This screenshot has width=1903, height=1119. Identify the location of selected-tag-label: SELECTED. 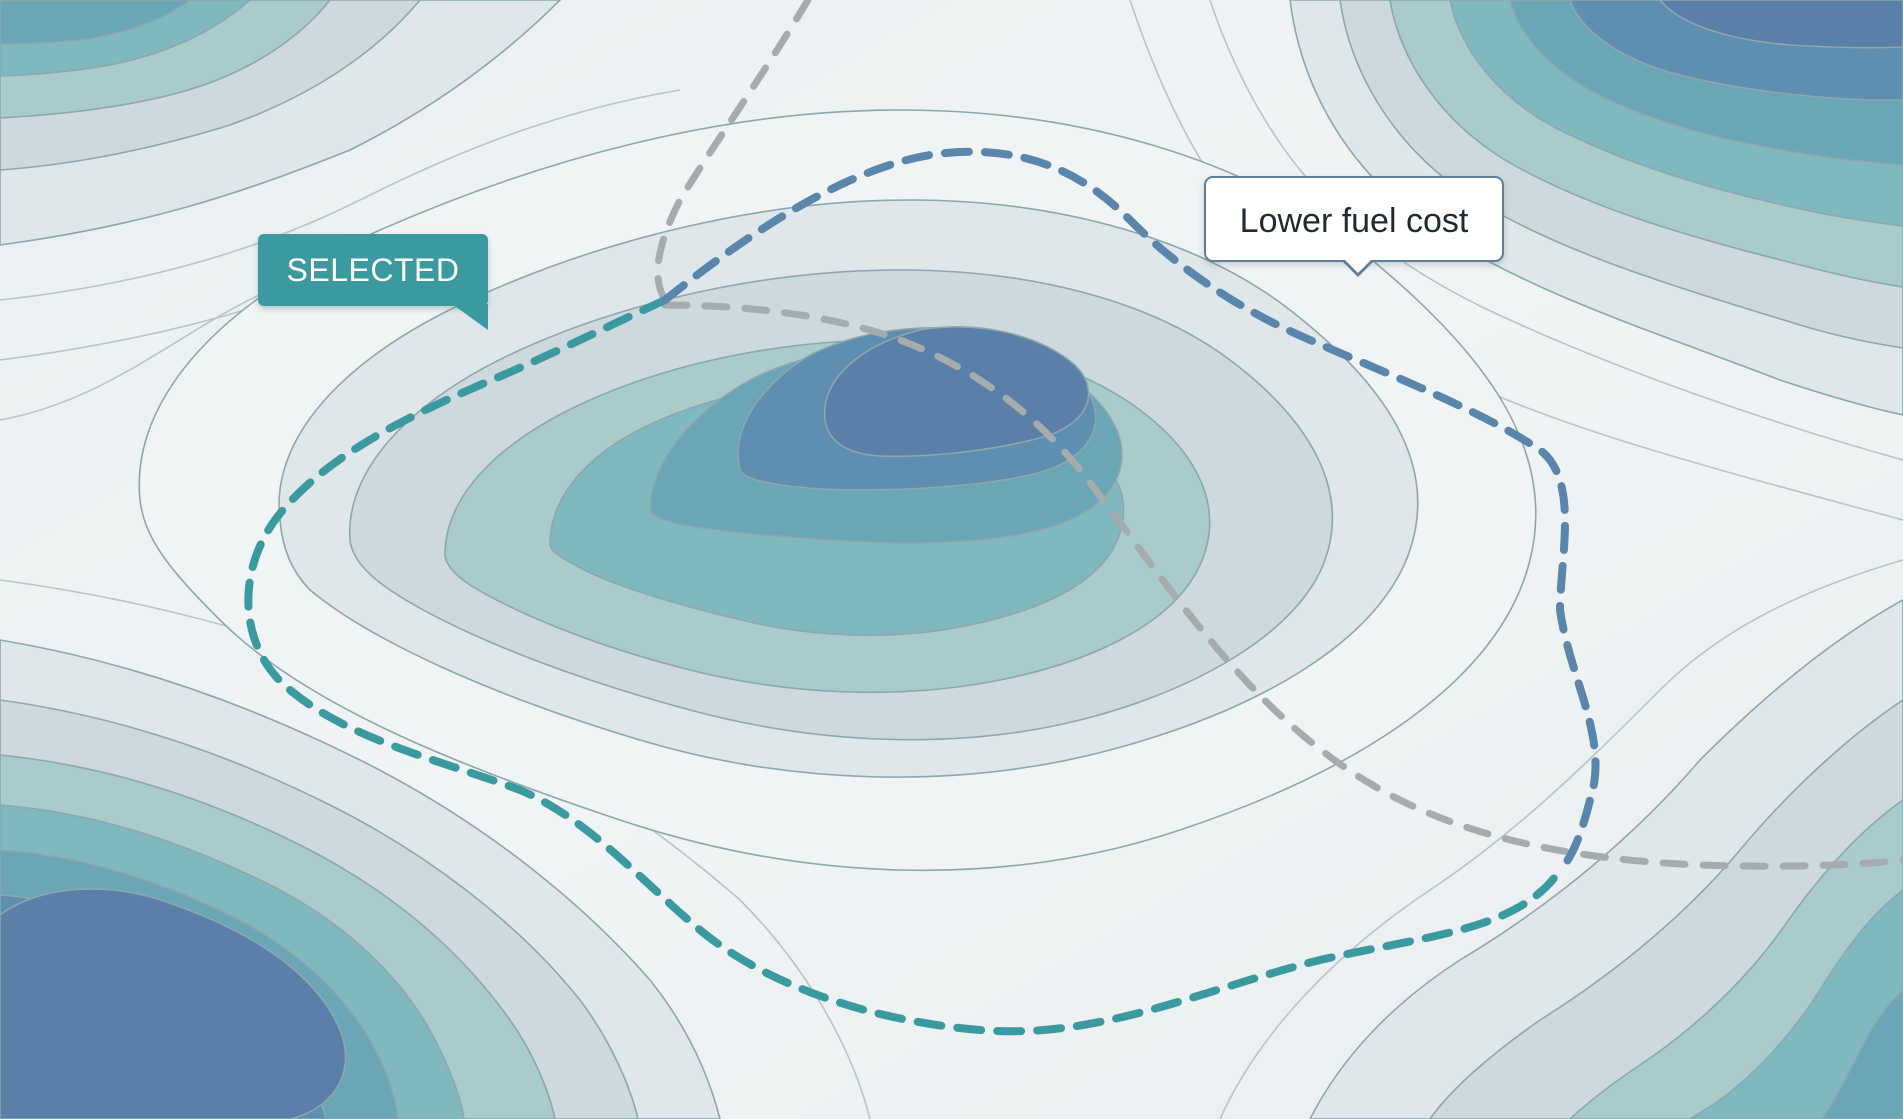
(373, 270).